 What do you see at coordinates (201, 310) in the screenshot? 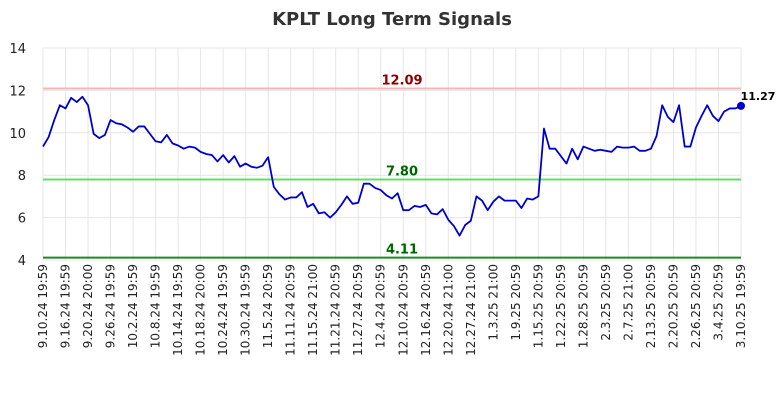
I see `x-tick-label: 10.18.24 20:00` at bounding box center [201, 310].